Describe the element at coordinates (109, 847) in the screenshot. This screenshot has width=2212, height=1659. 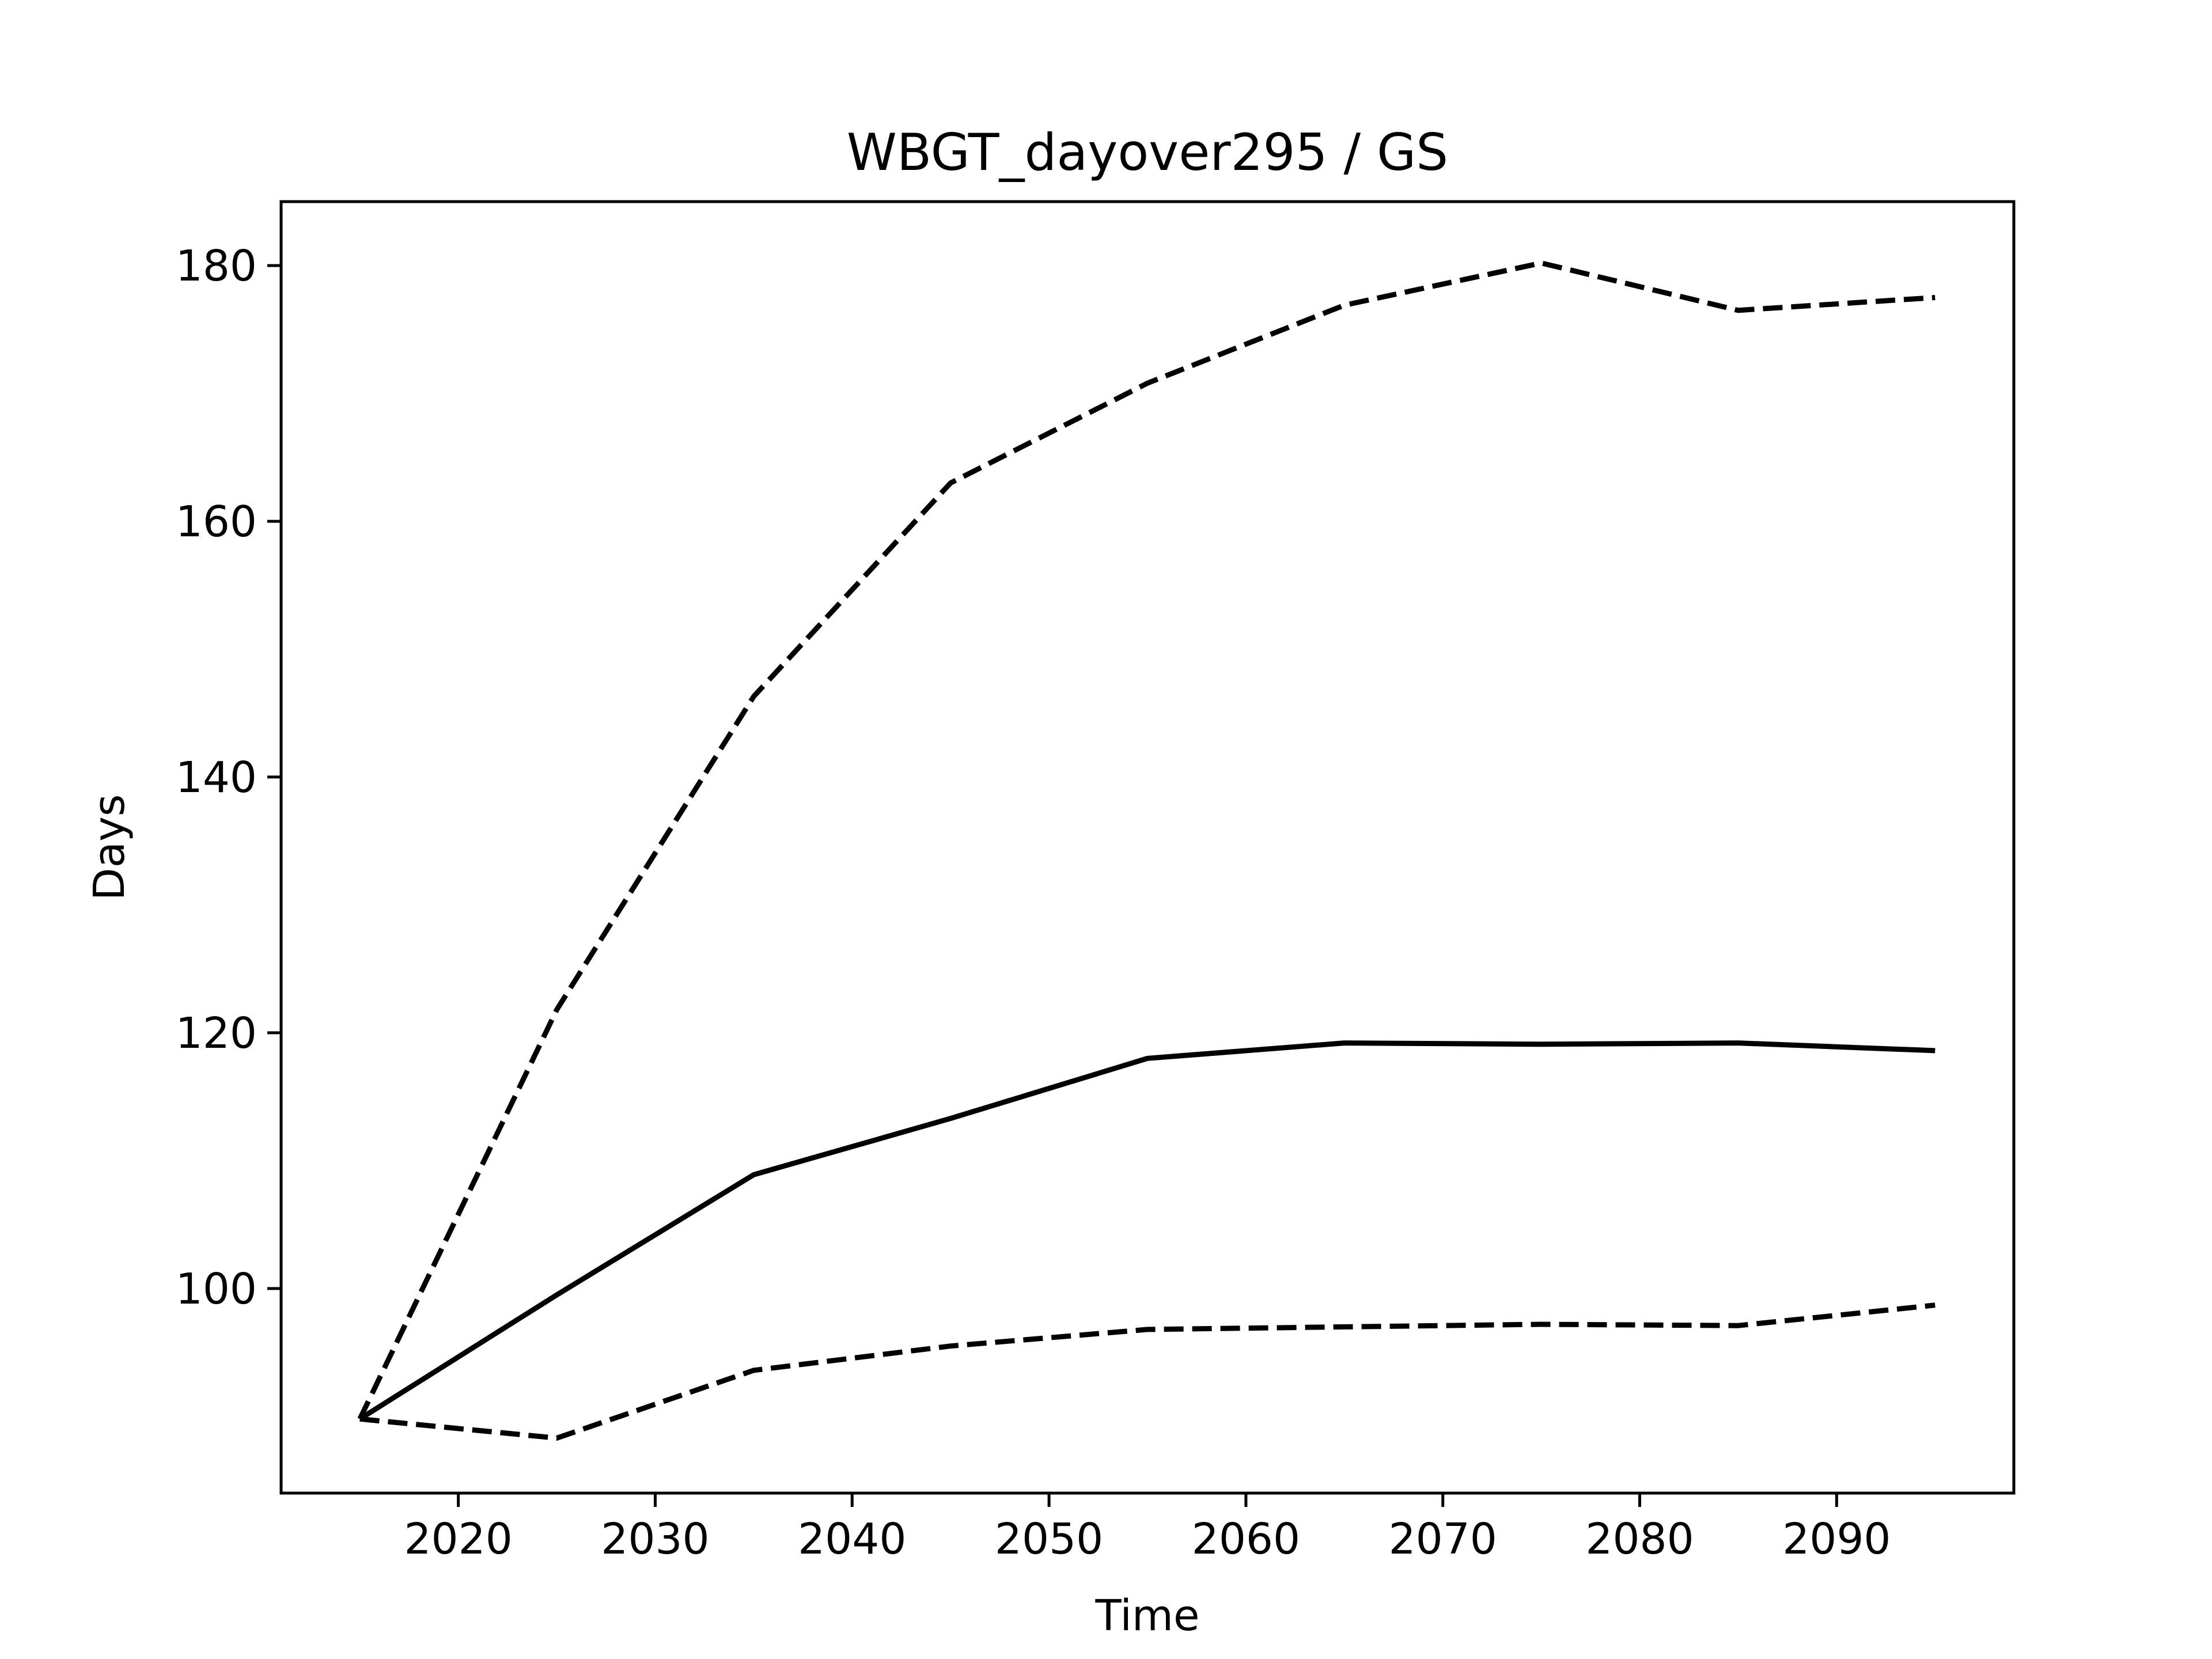
I see `y-axis-label: Days` at that location.